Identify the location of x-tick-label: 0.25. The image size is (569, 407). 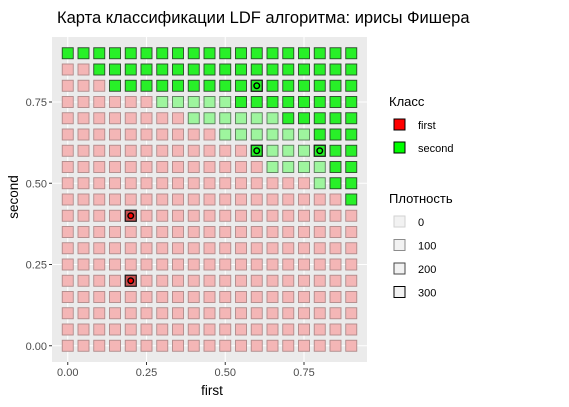
(146, 373).